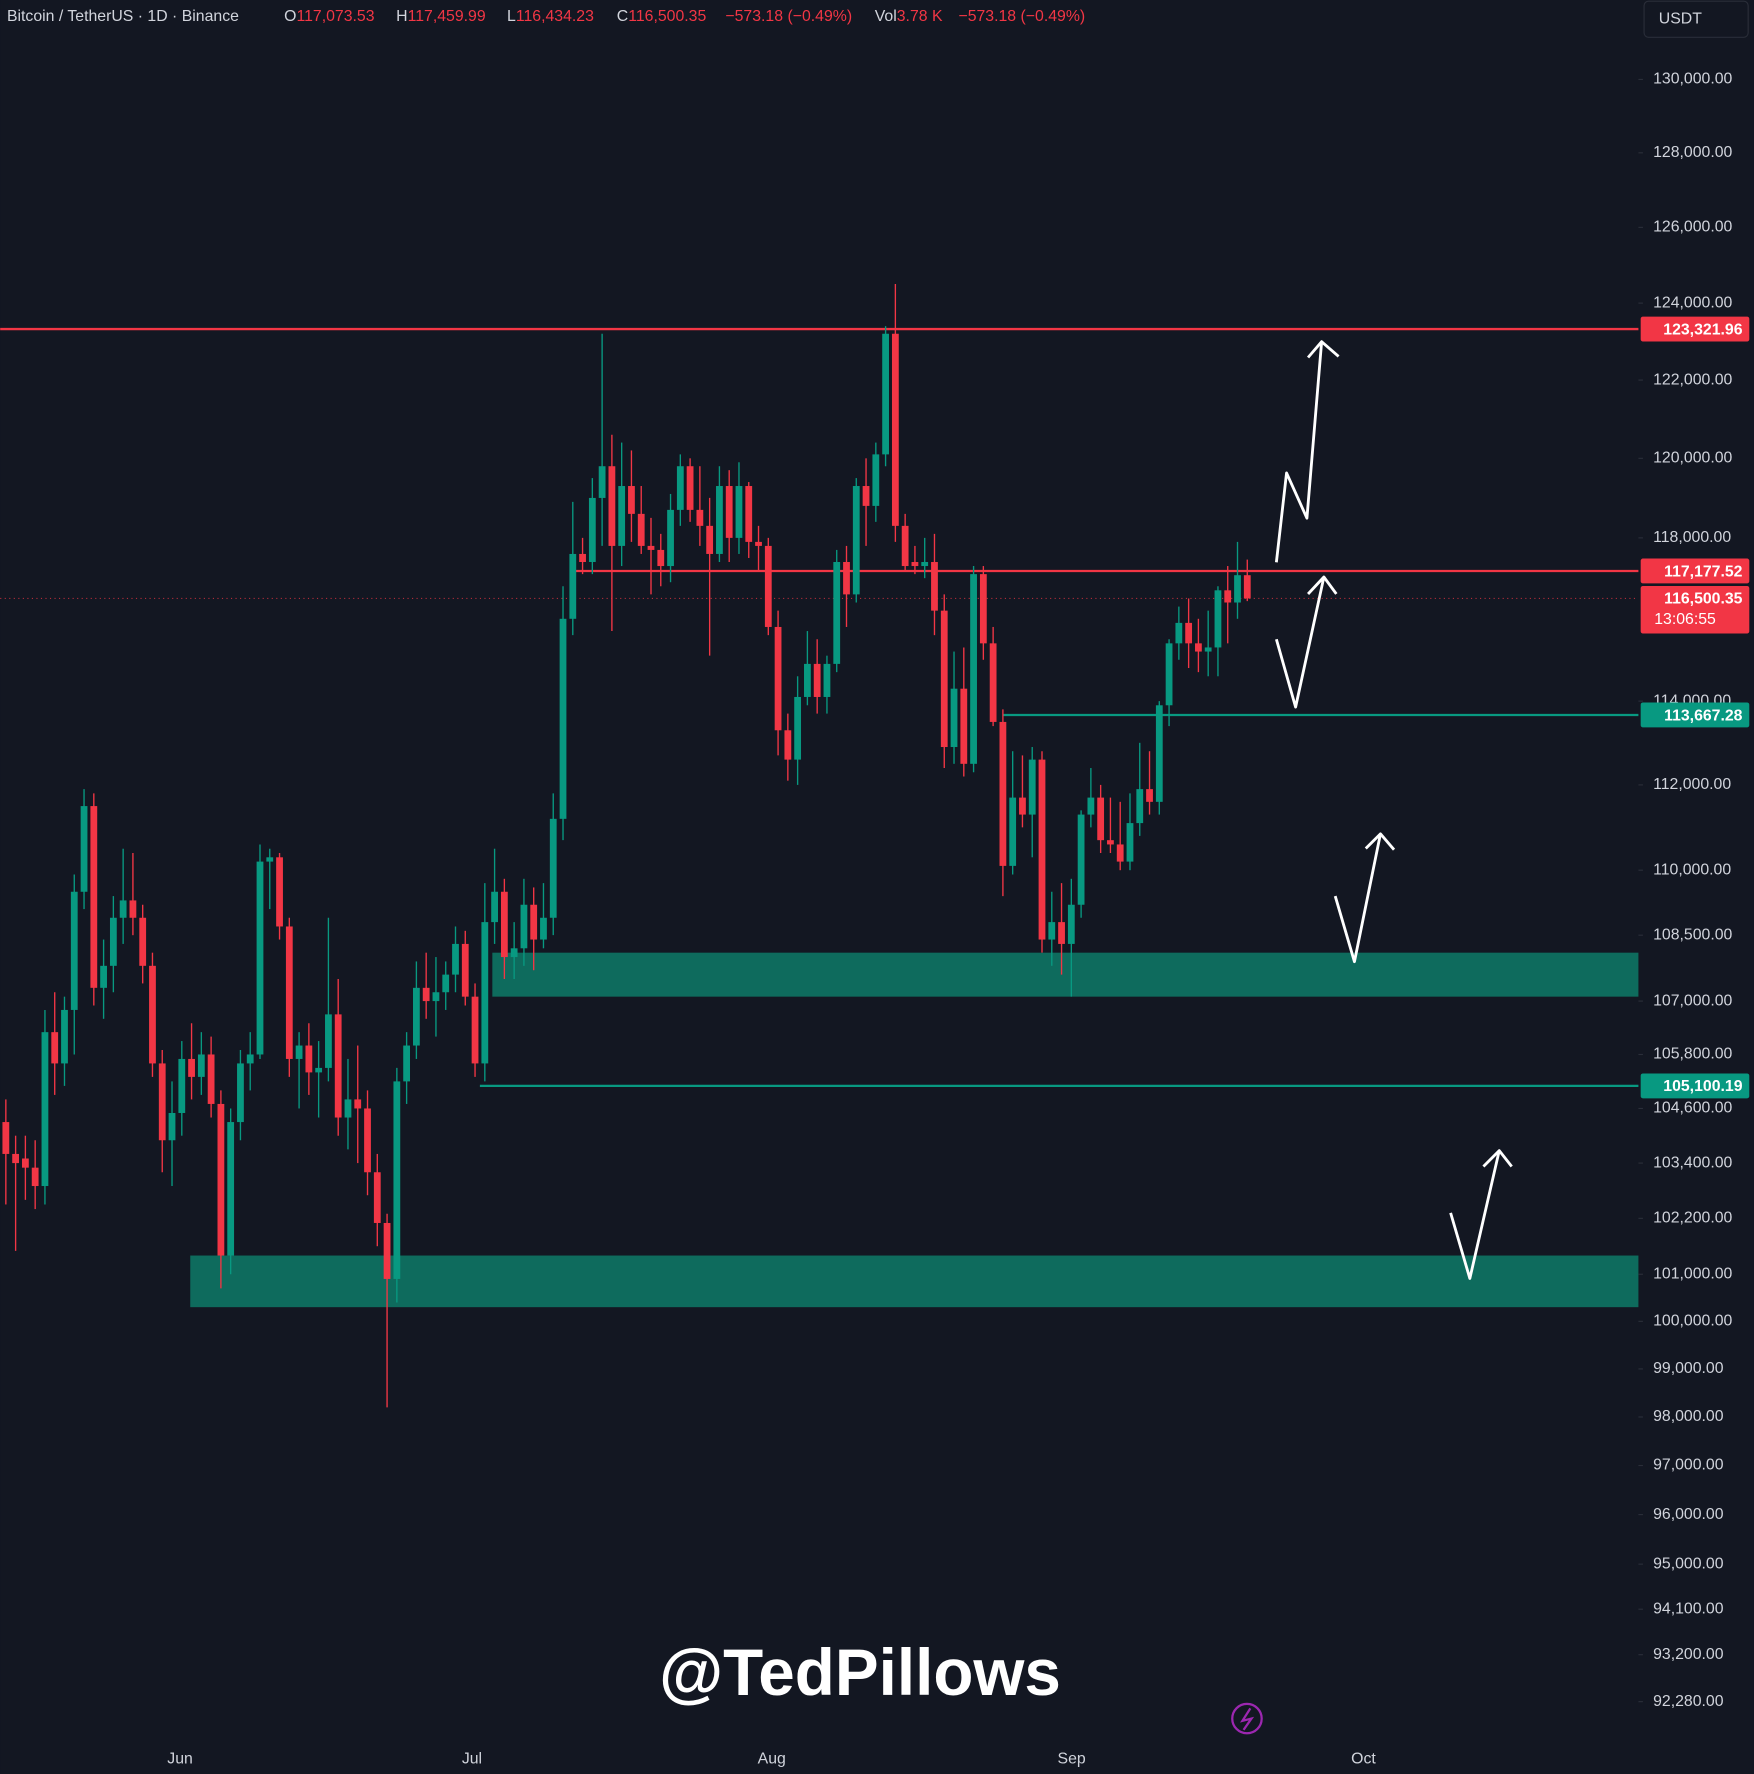 The height and width of the screenshot is (1774, 1754). What do you see at coordinates (1692, 458) in the screenshot?
I see `y-tick-label: 120,000.00` at bounding box center [1692, 458].